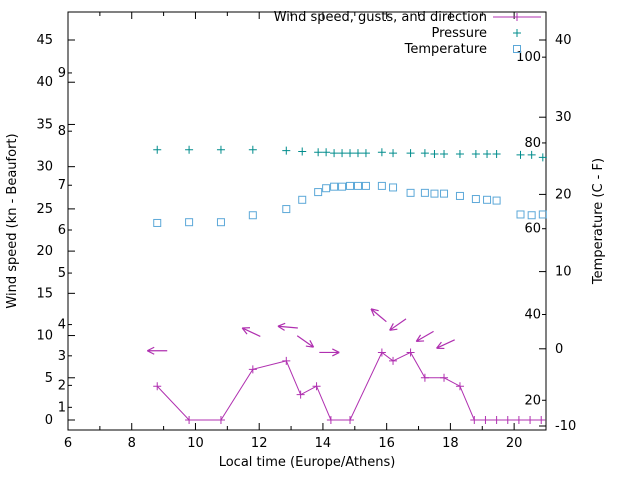 This screenshot has height=480, width=640. What do you see at coordinates (44, 124) in the screenshot?
I see `kn-tick-label: 35` at bounding box center [44, 124].